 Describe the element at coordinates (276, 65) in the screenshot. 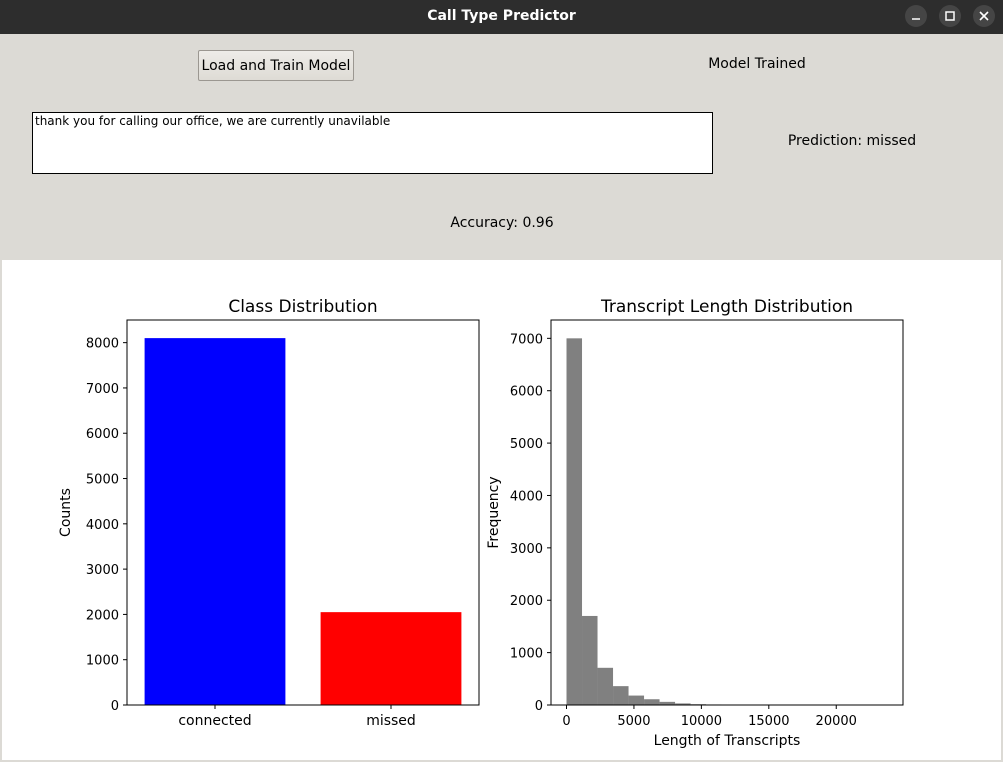

I see `load-and-train-button: Load and Train Model` at that location.